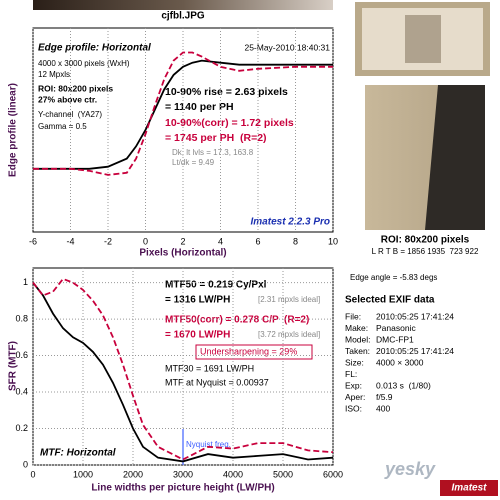 The height and width of the screenshot is (500, 500). Describe the element at coordinates (75, 88) in the screenshot. I see `annotation: ROI: 80x200 pixels` at that location.